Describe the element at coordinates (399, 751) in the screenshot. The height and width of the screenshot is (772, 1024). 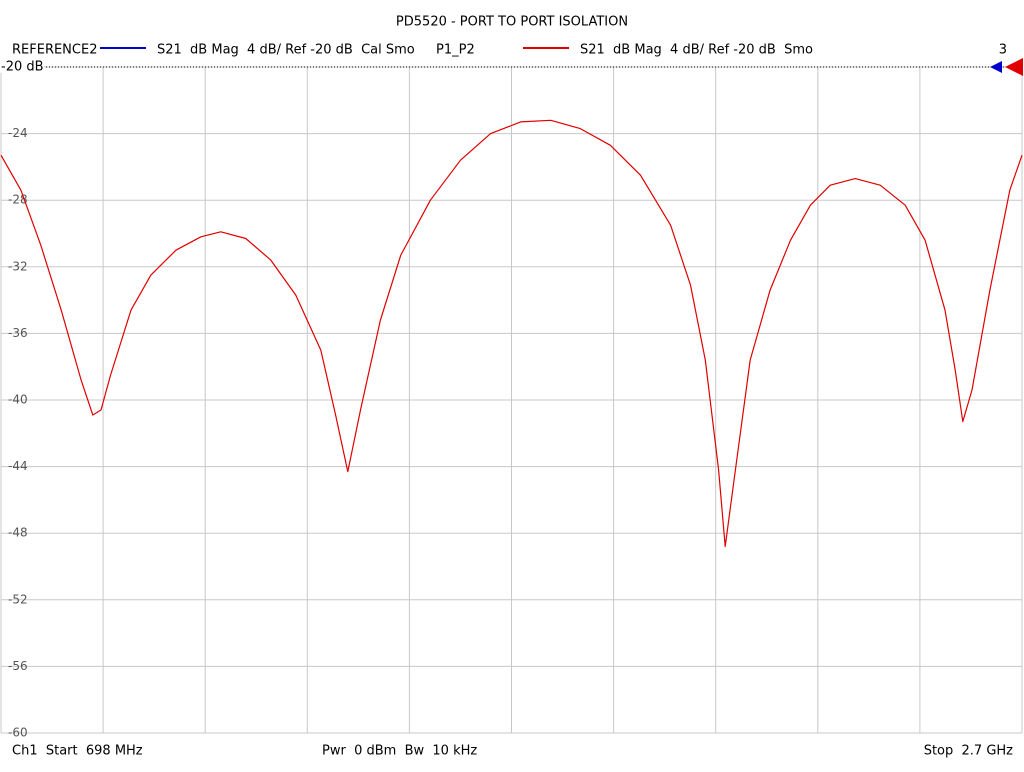
I see `footer-middle: Pwr 0 dBm Bw 10 kHz` at that location.